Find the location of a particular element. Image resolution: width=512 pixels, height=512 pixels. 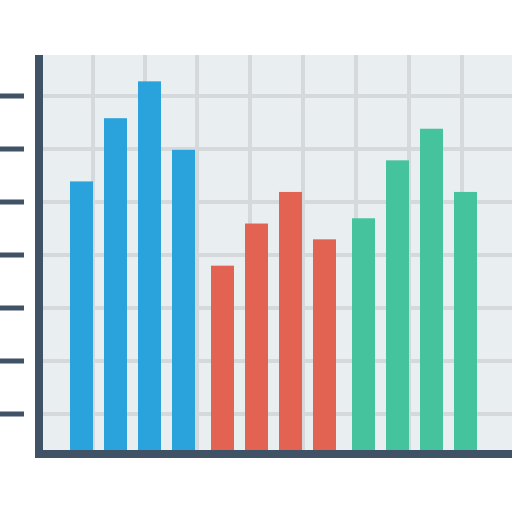

x-axis-line is located at coordinates (273, 454).